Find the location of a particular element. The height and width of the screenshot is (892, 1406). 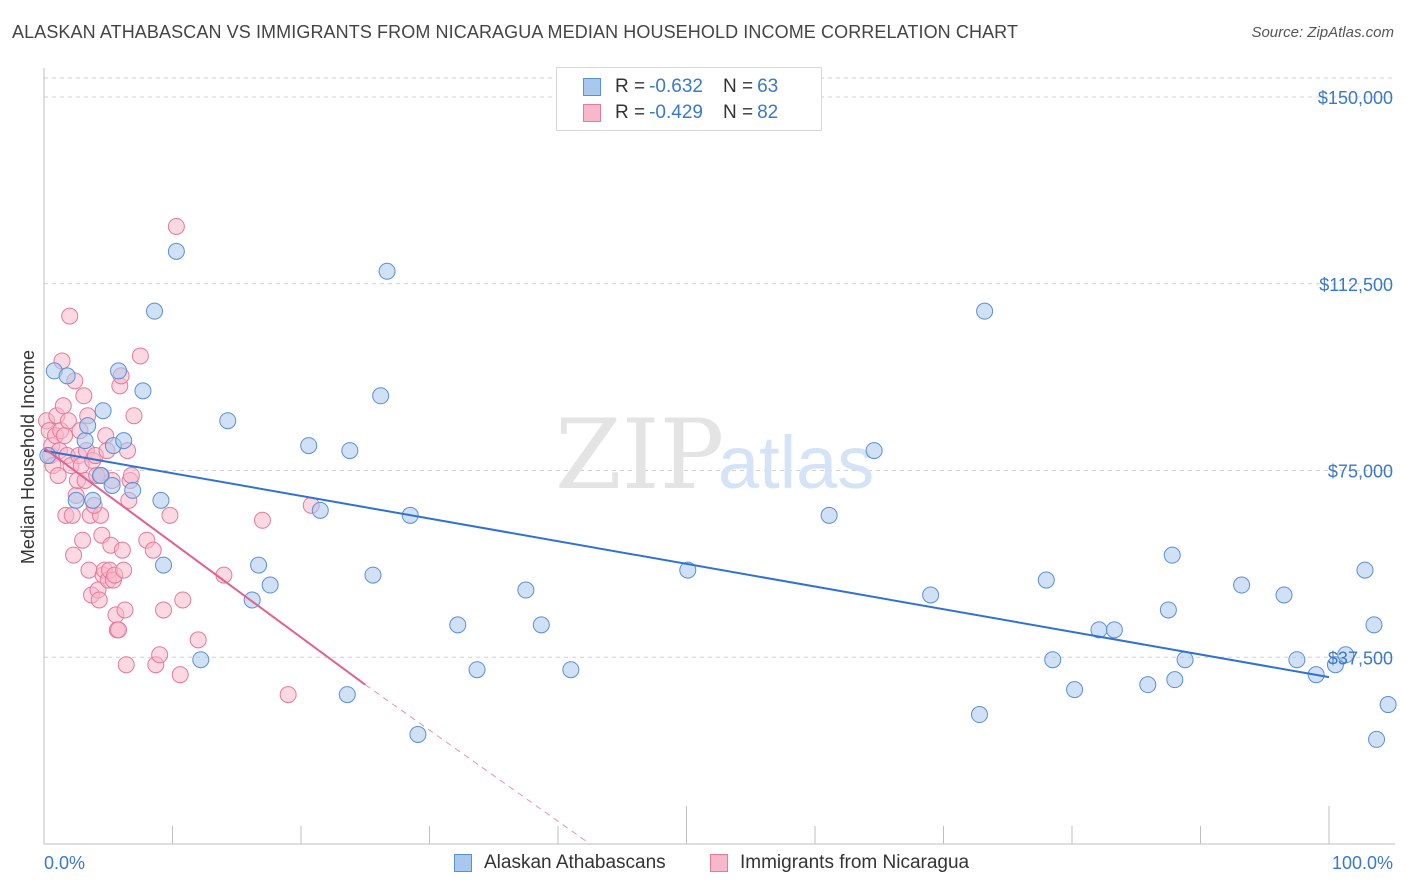

watermark: ZIP atlas is located at coordinates (714, 455).